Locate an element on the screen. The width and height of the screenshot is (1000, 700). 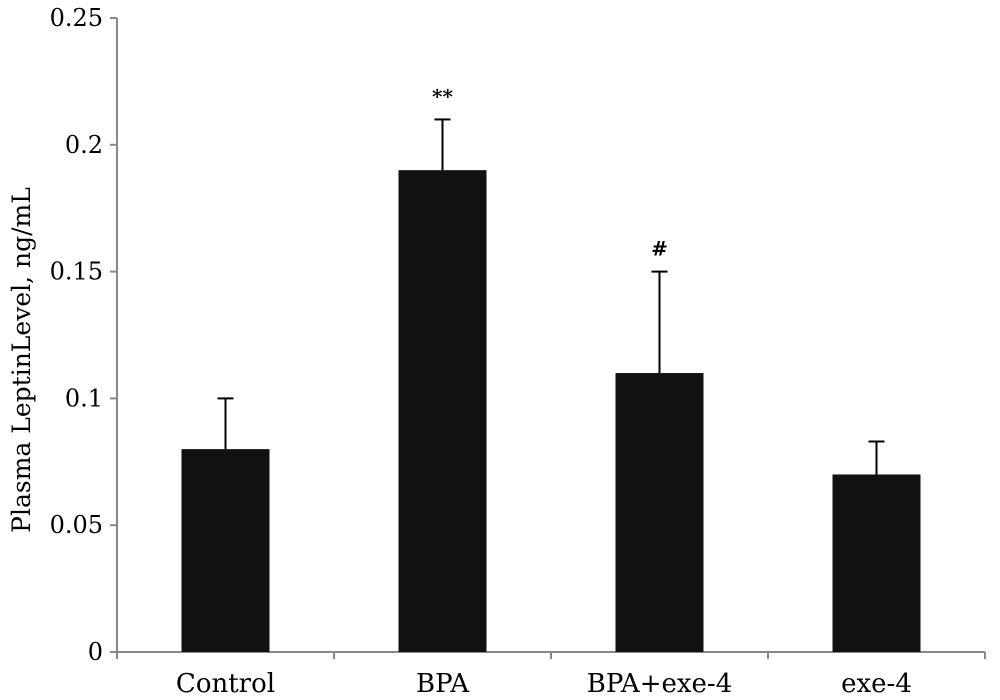
y-tick-label: 0.1 is located at coordinates (84, 398).